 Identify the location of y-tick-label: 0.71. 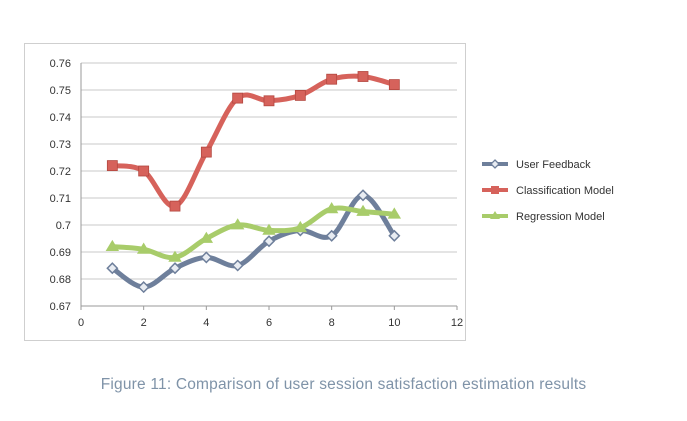
(60, 199).